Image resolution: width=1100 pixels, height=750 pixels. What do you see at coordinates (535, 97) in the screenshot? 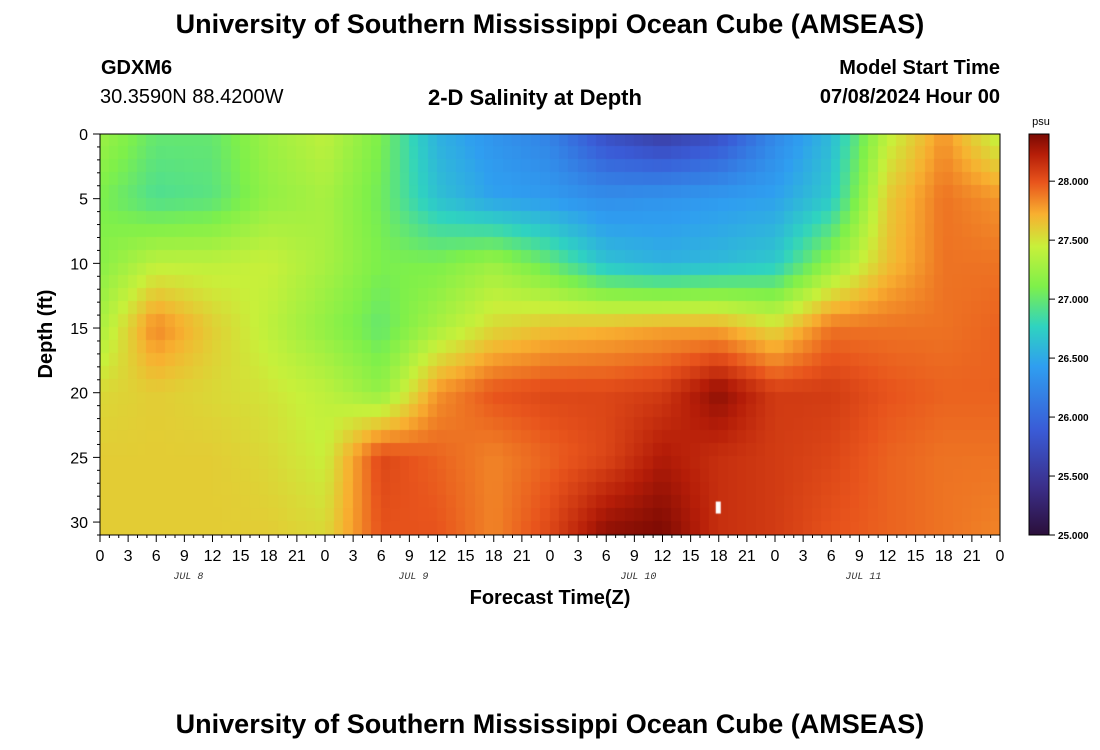
I see `plot-title: 2-D Salinity at Depth` at bounding box center [535, 97].